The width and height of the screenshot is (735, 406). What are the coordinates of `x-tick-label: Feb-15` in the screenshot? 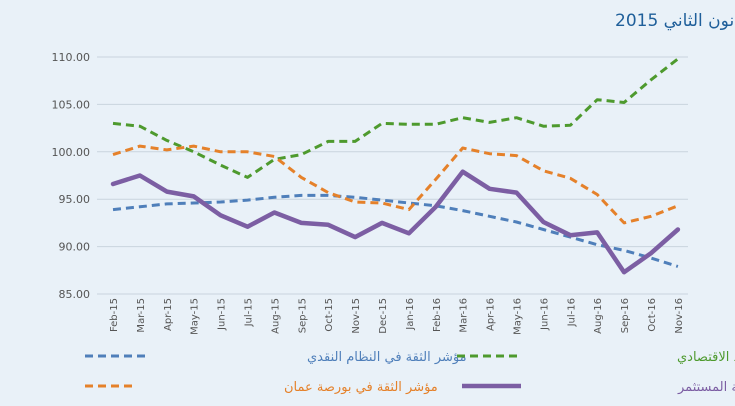 It's located at (114, 315).